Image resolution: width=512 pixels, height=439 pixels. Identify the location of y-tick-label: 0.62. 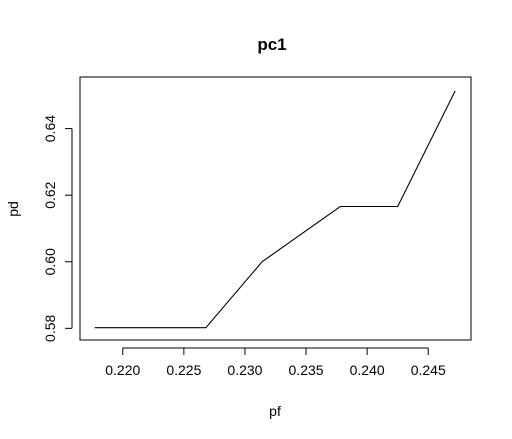
(50, 194).